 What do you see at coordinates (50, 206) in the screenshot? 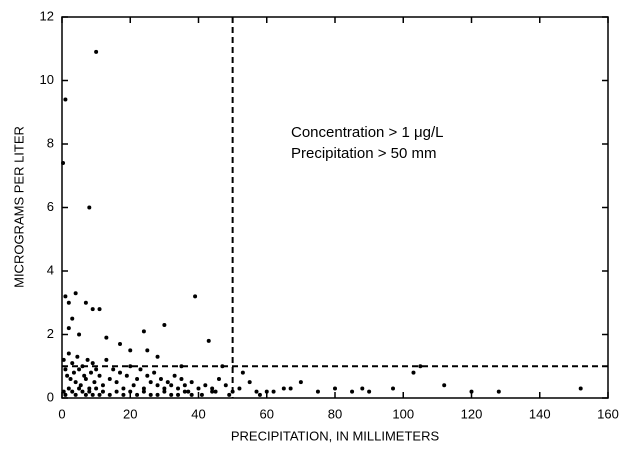
I see `y-tick-label: 6` at bounding box center [50, 206].